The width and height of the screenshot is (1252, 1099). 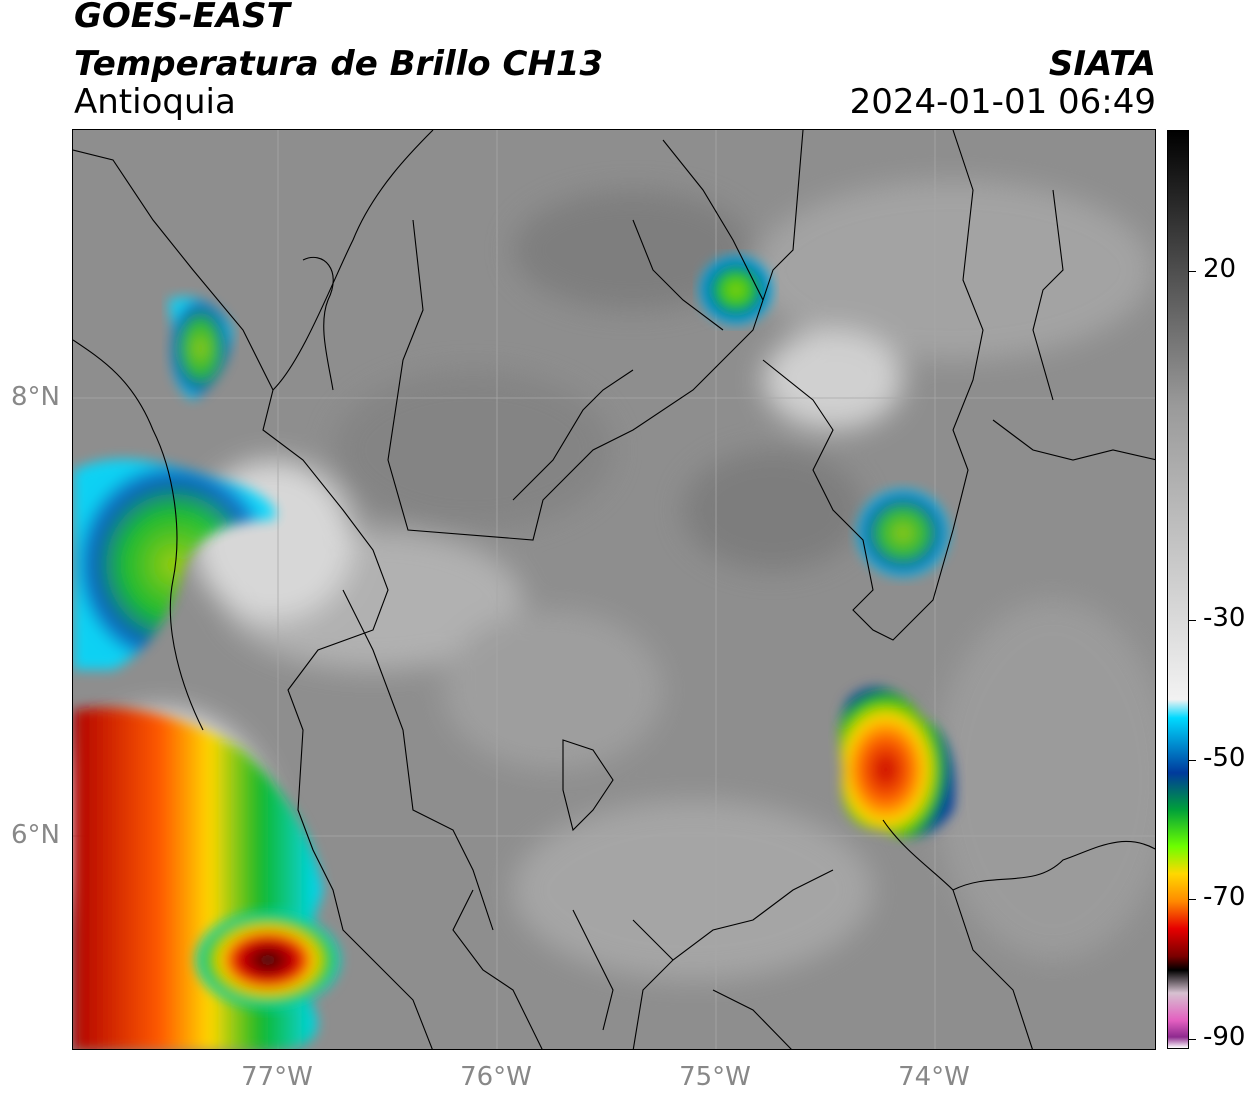 What do you see at coordinates (1224, 618) in the screenshot?
I see `colorbar-label-minus30: -30` at bounding box center [1224, 618].